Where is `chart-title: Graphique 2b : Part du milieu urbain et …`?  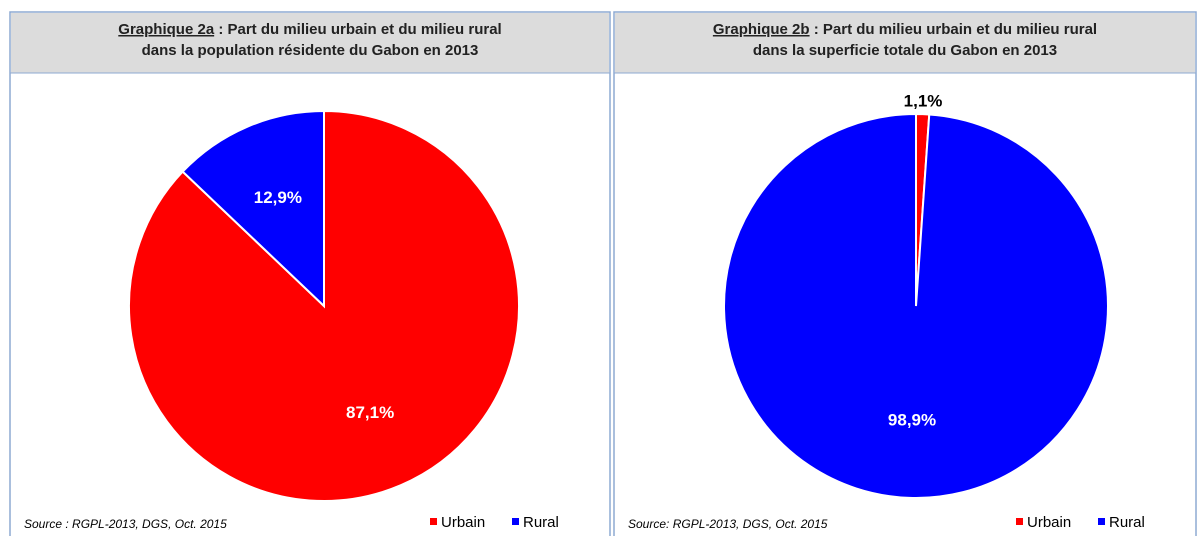
chart-title: Graphique 2b : Part du milieu urbain et … is located at coordinates (905, 40).